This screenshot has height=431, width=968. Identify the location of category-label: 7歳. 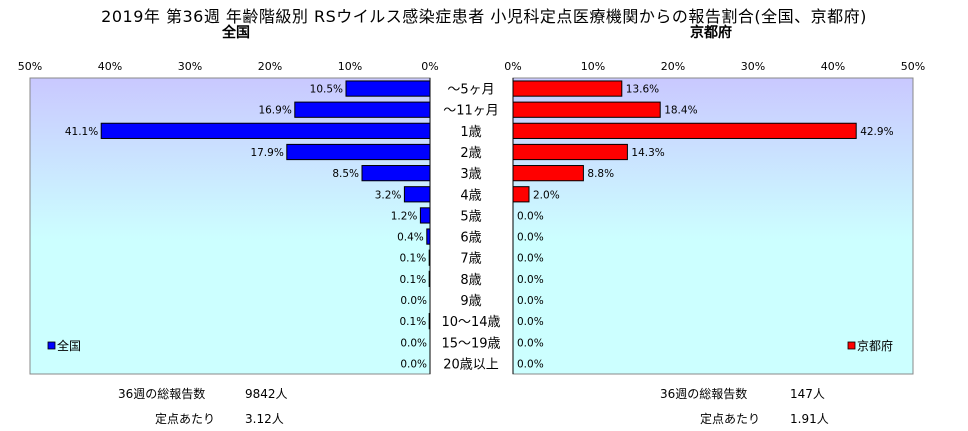
(470, 259).